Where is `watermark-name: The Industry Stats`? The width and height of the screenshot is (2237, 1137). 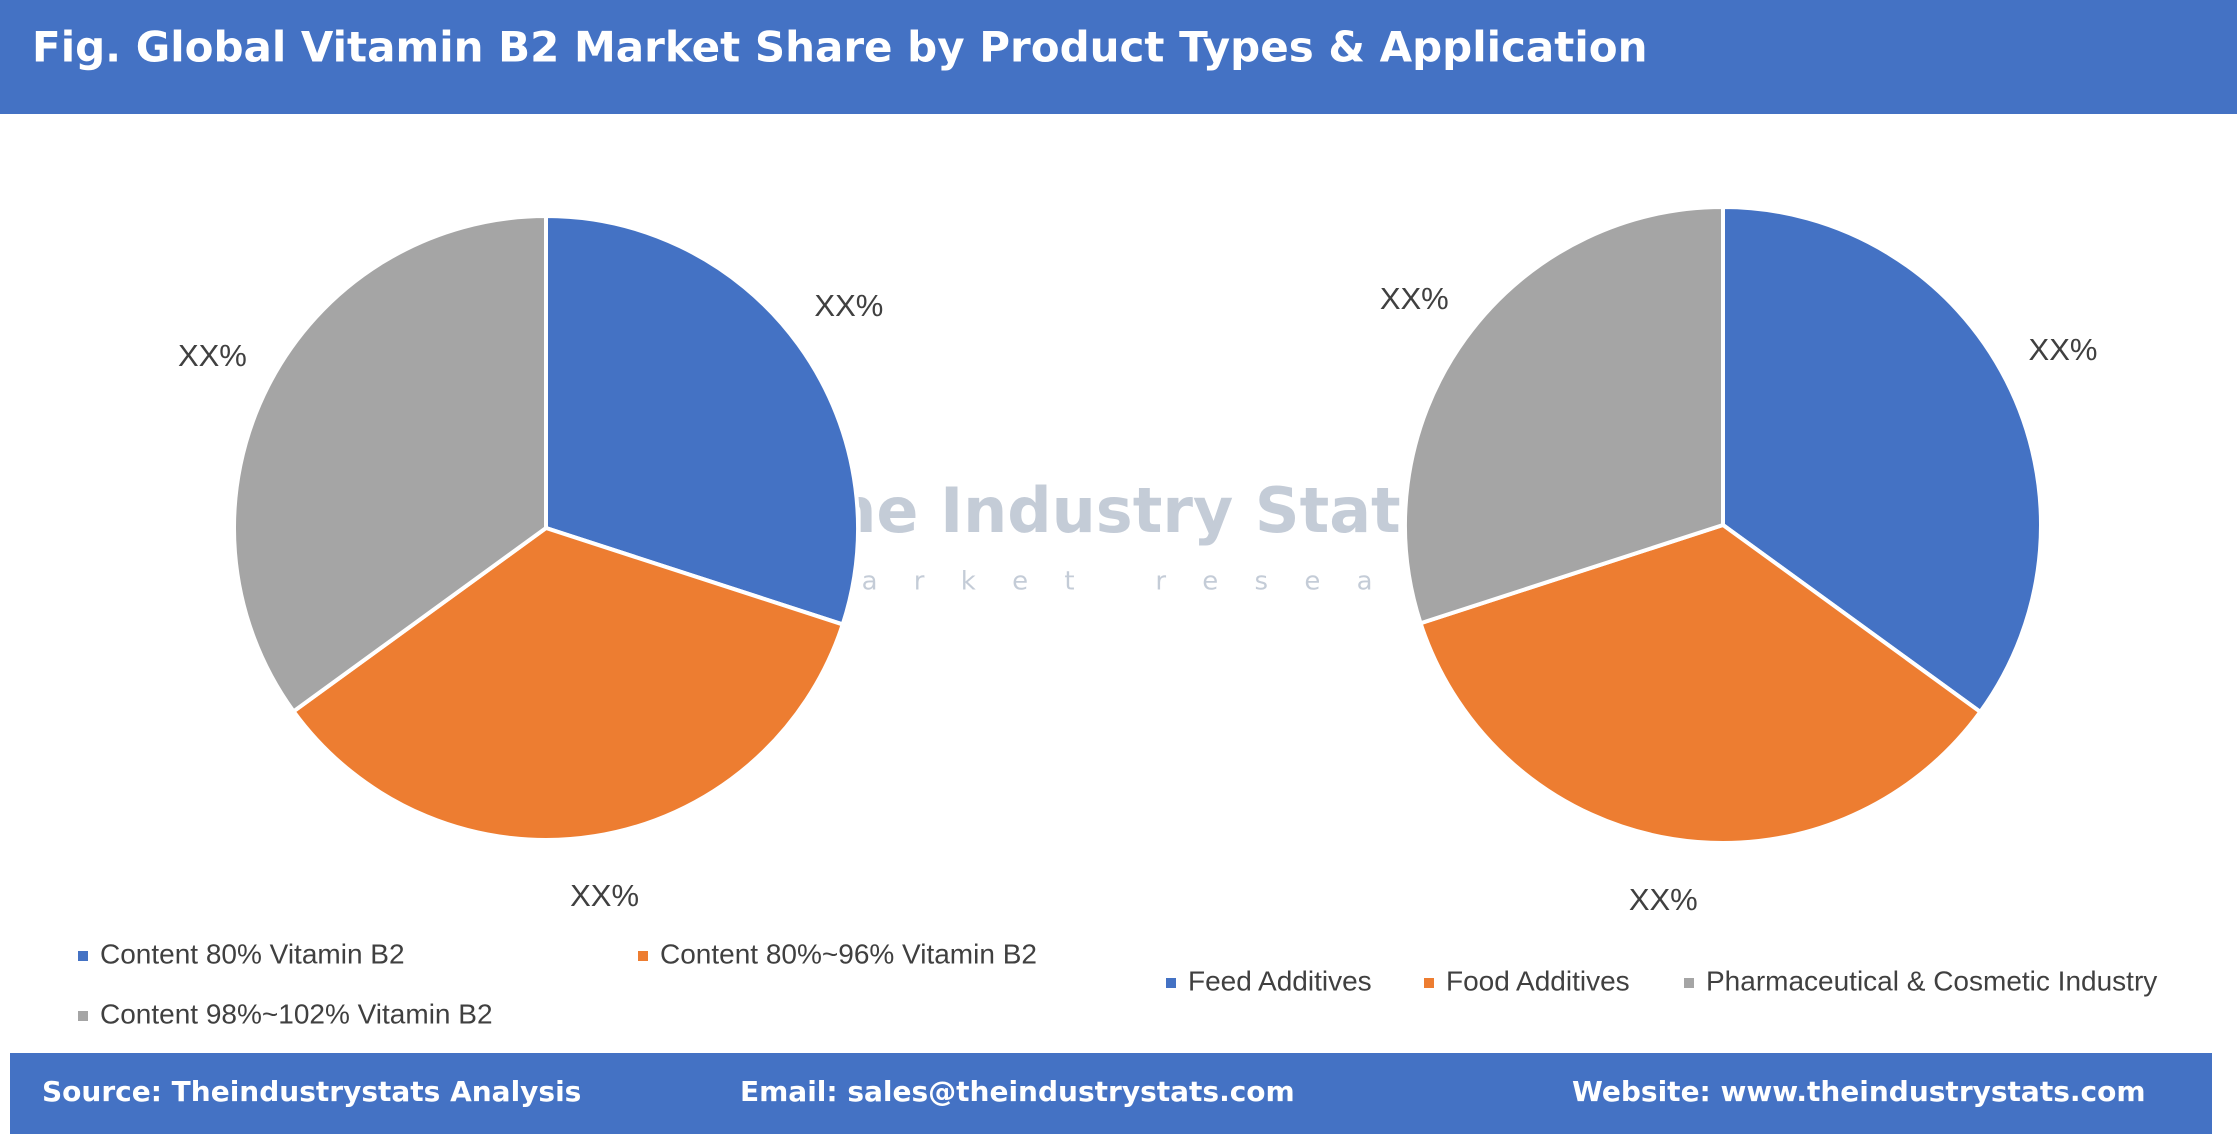
watermark-name: The Industry Stats is located at coordinates (1114, 510).